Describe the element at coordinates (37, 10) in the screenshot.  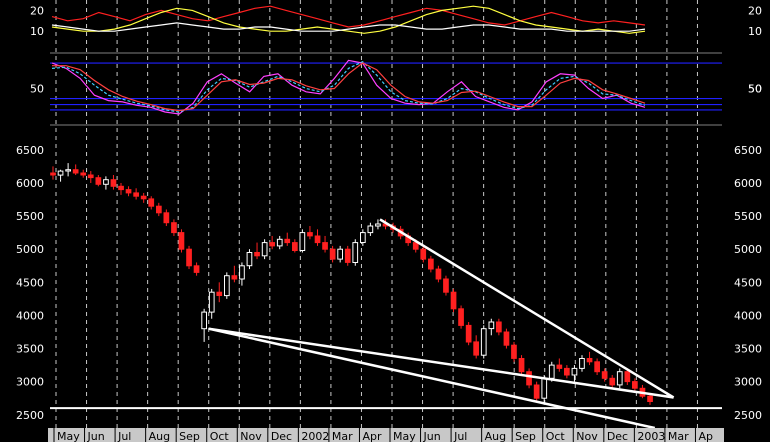
I see `y-tick-label: 20` at that location.